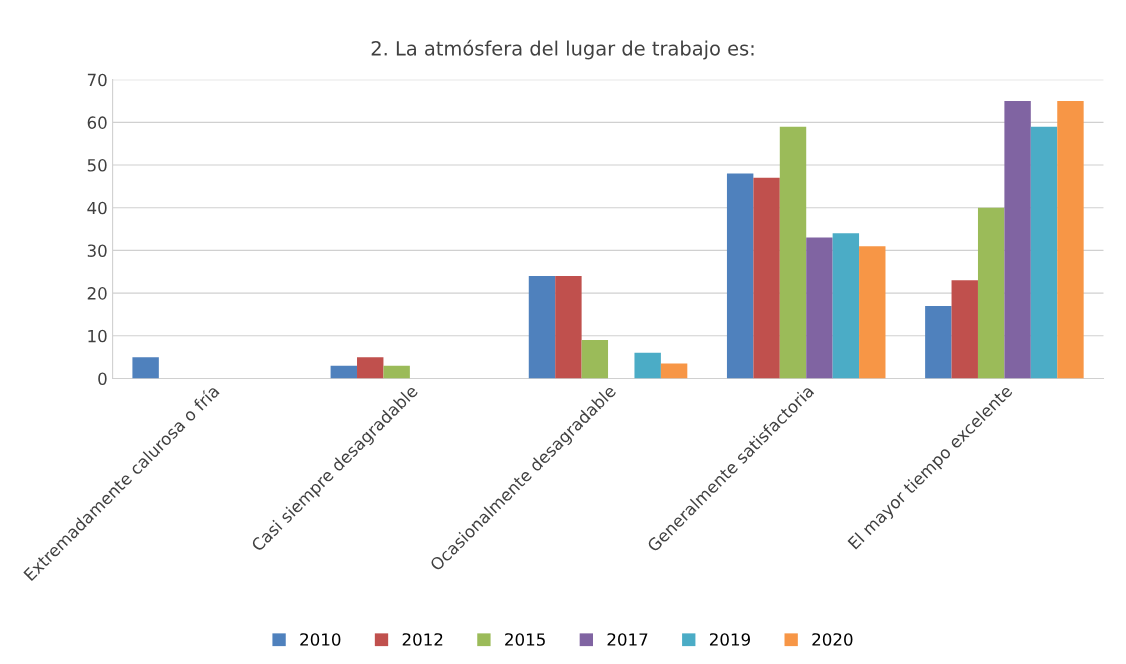  I want to click on legend-label: 2017, so click(627, 639).